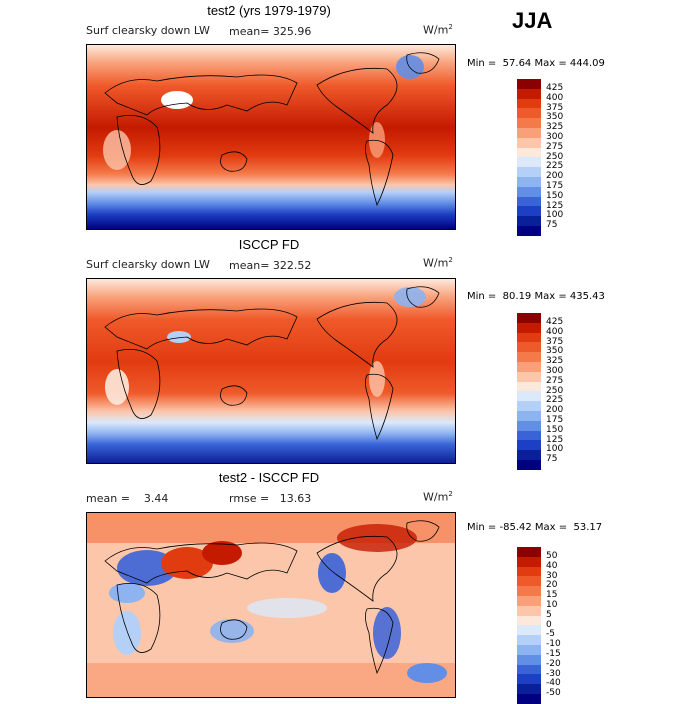  Describe the element at coordinates (438, 497) in the screenshot. I see `panel3-units: W/m2` at that location.